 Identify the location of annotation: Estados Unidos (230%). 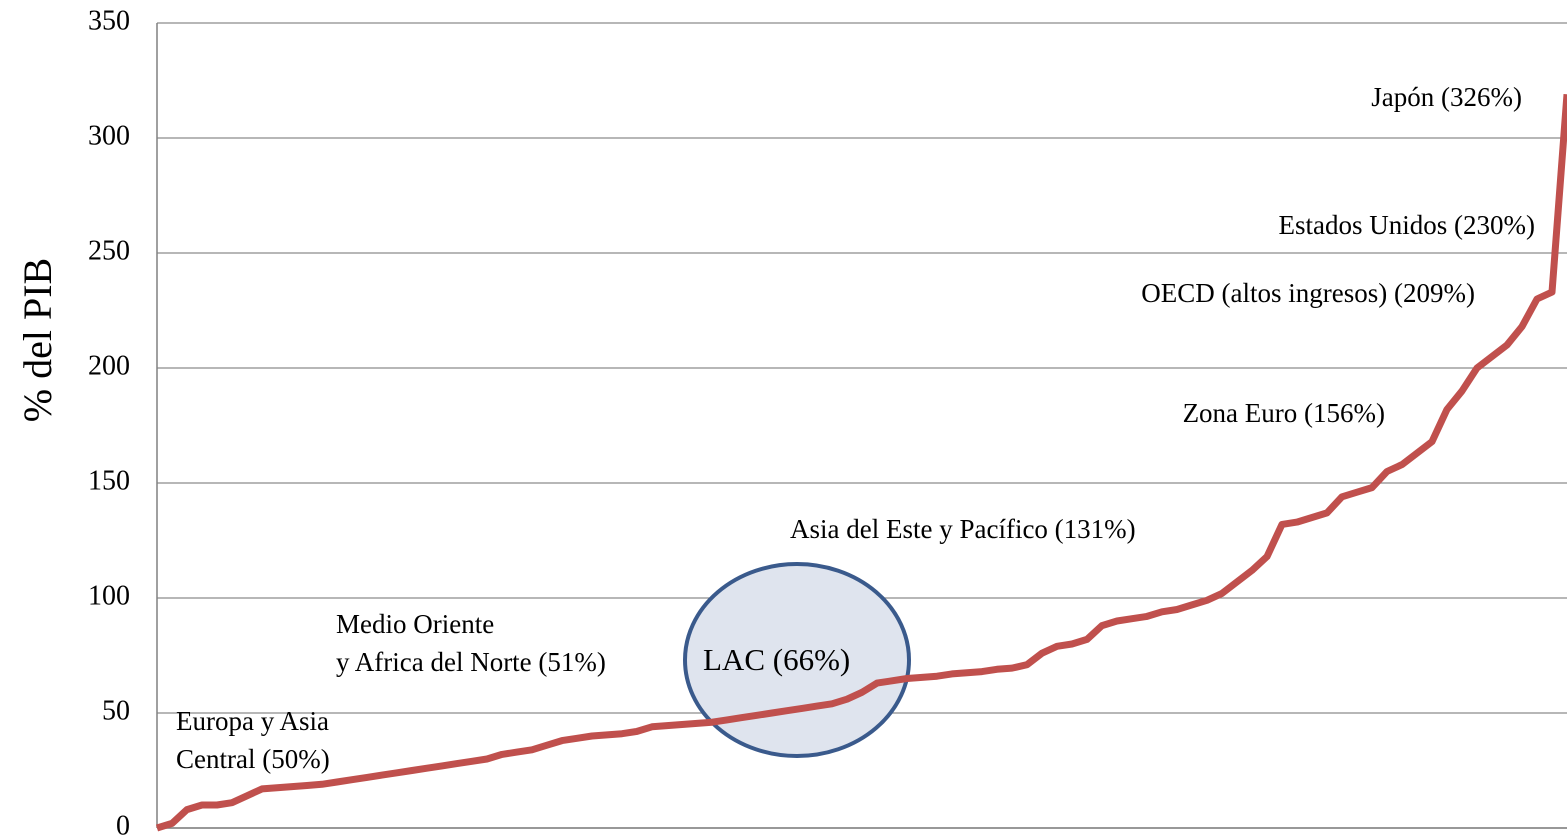
(1407, 225).